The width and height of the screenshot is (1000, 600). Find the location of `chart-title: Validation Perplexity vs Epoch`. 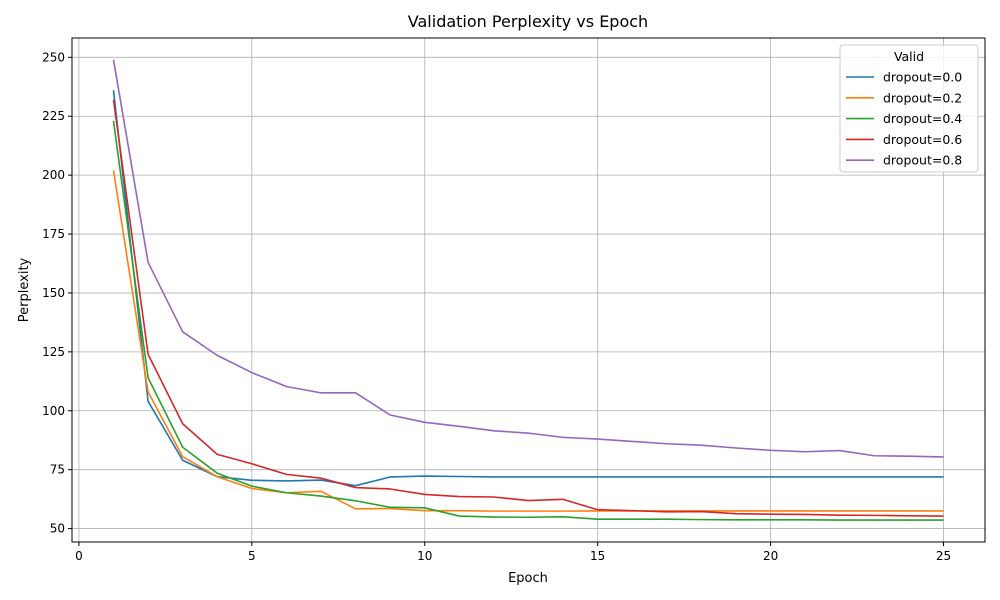

chart-title: Validation Perplexity vs Epoch is located at coordinates (528, 21).